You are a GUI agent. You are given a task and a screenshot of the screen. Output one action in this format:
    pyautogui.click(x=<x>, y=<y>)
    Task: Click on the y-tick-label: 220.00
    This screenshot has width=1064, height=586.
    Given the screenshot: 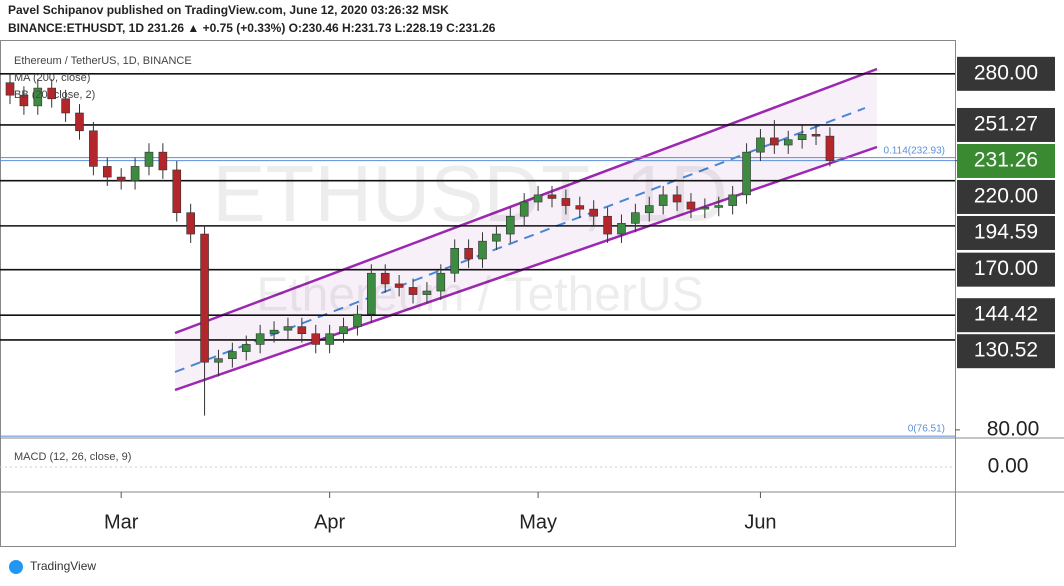 What is the action you would take?
    pyautogui.click(x=1006, y=196)
    